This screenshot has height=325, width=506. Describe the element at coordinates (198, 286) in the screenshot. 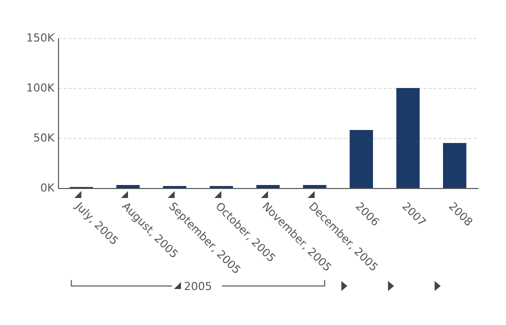

I see `text: 2005` at that location.